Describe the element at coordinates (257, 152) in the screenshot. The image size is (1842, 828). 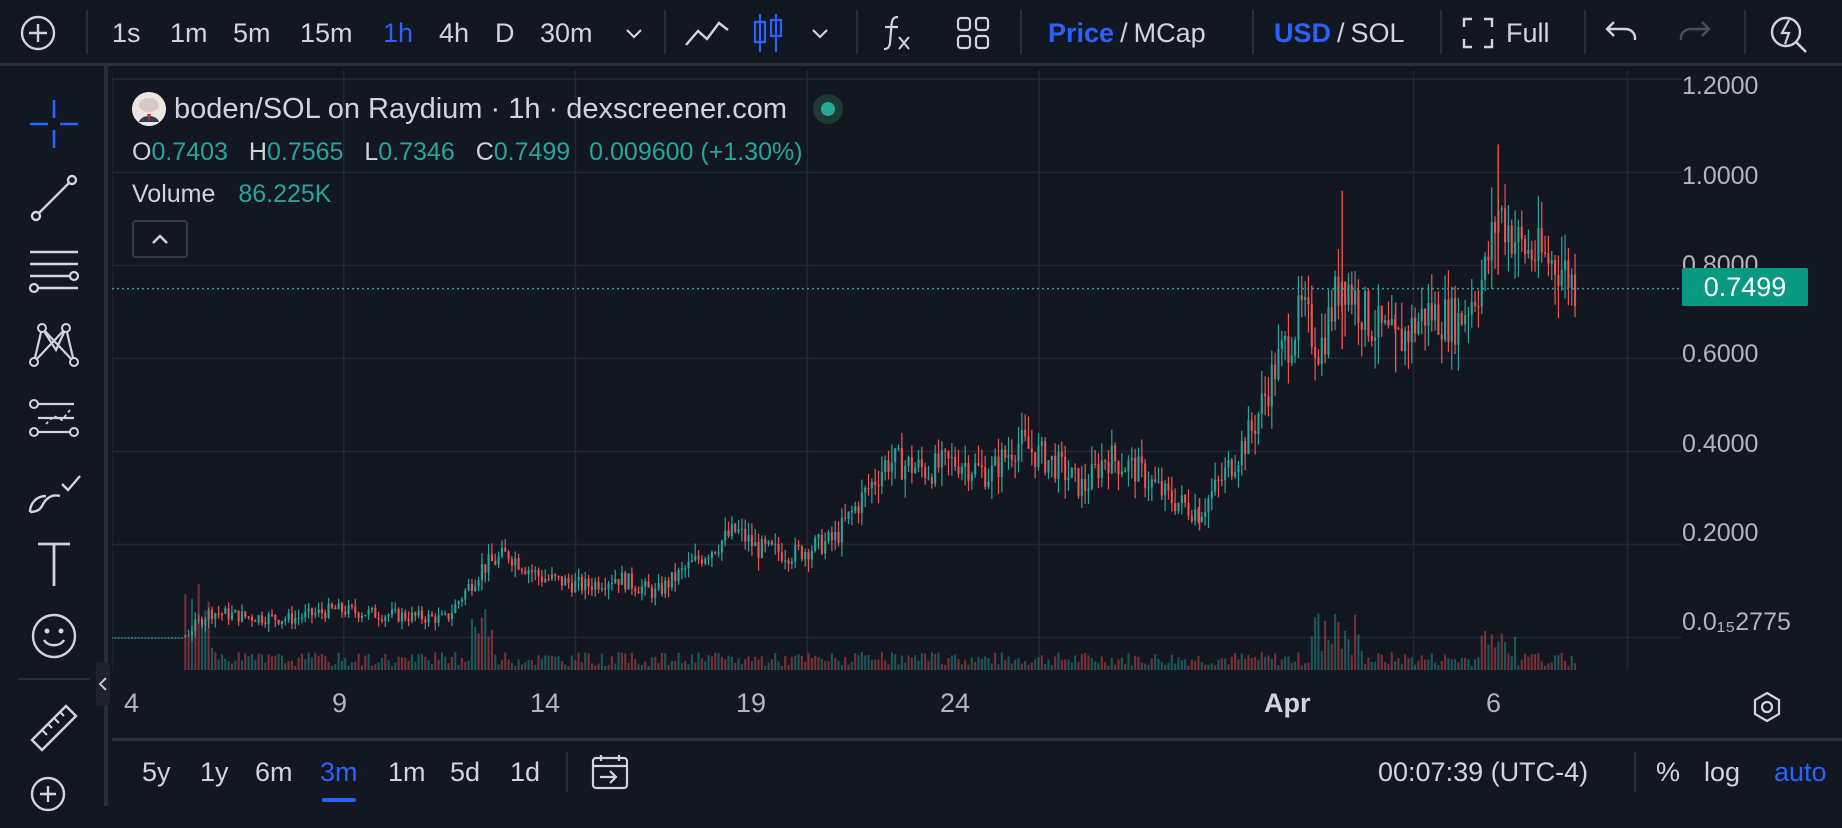
I see `high-label: H` at that location.